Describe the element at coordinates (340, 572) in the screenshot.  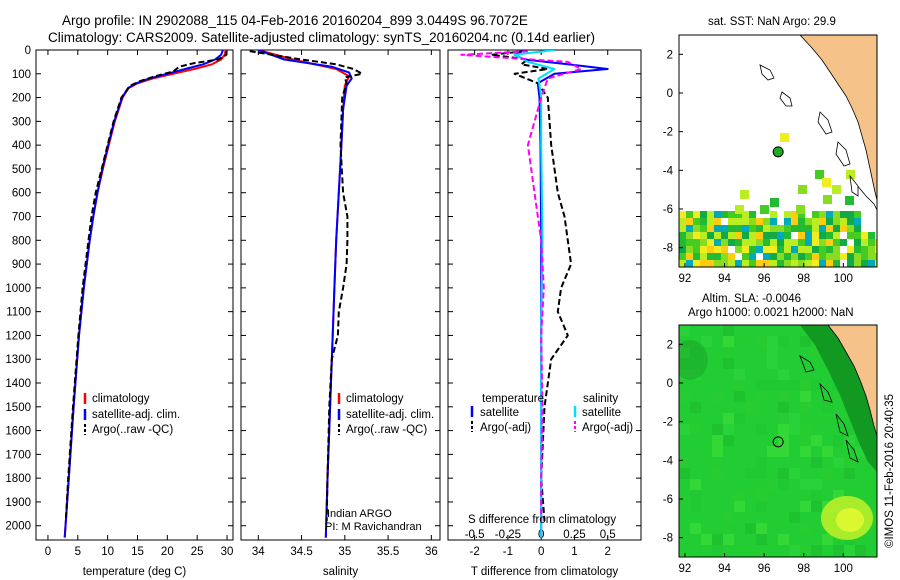
I see `x-axis-label: salinity` at that location.